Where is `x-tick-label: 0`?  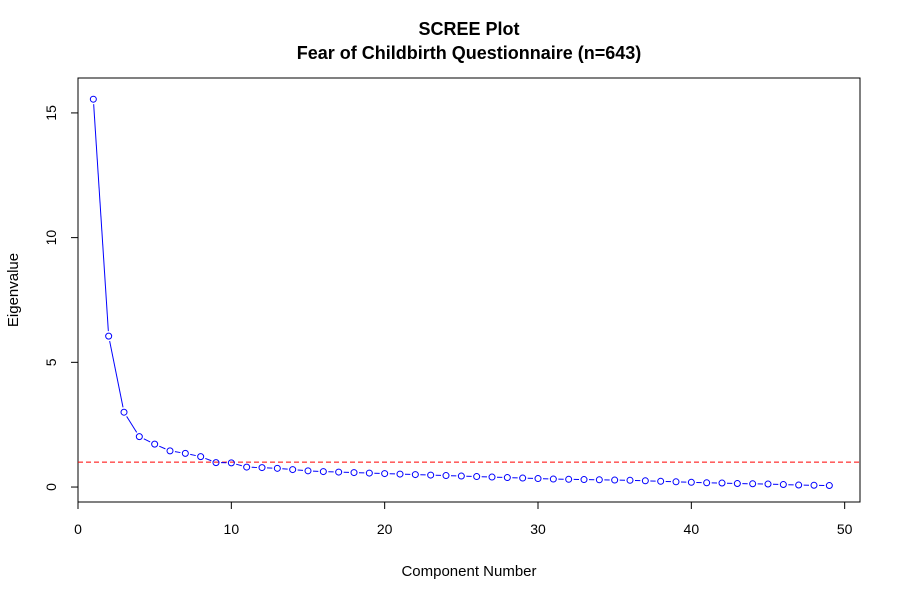 x-tick-label: 0 is located at coordinates (78, 529).